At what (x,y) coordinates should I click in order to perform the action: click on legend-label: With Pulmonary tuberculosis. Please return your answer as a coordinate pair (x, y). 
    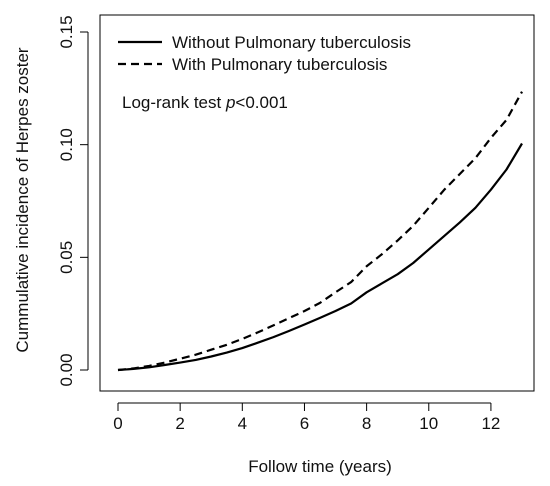
    Looking at the image, I should click on (279, 64).